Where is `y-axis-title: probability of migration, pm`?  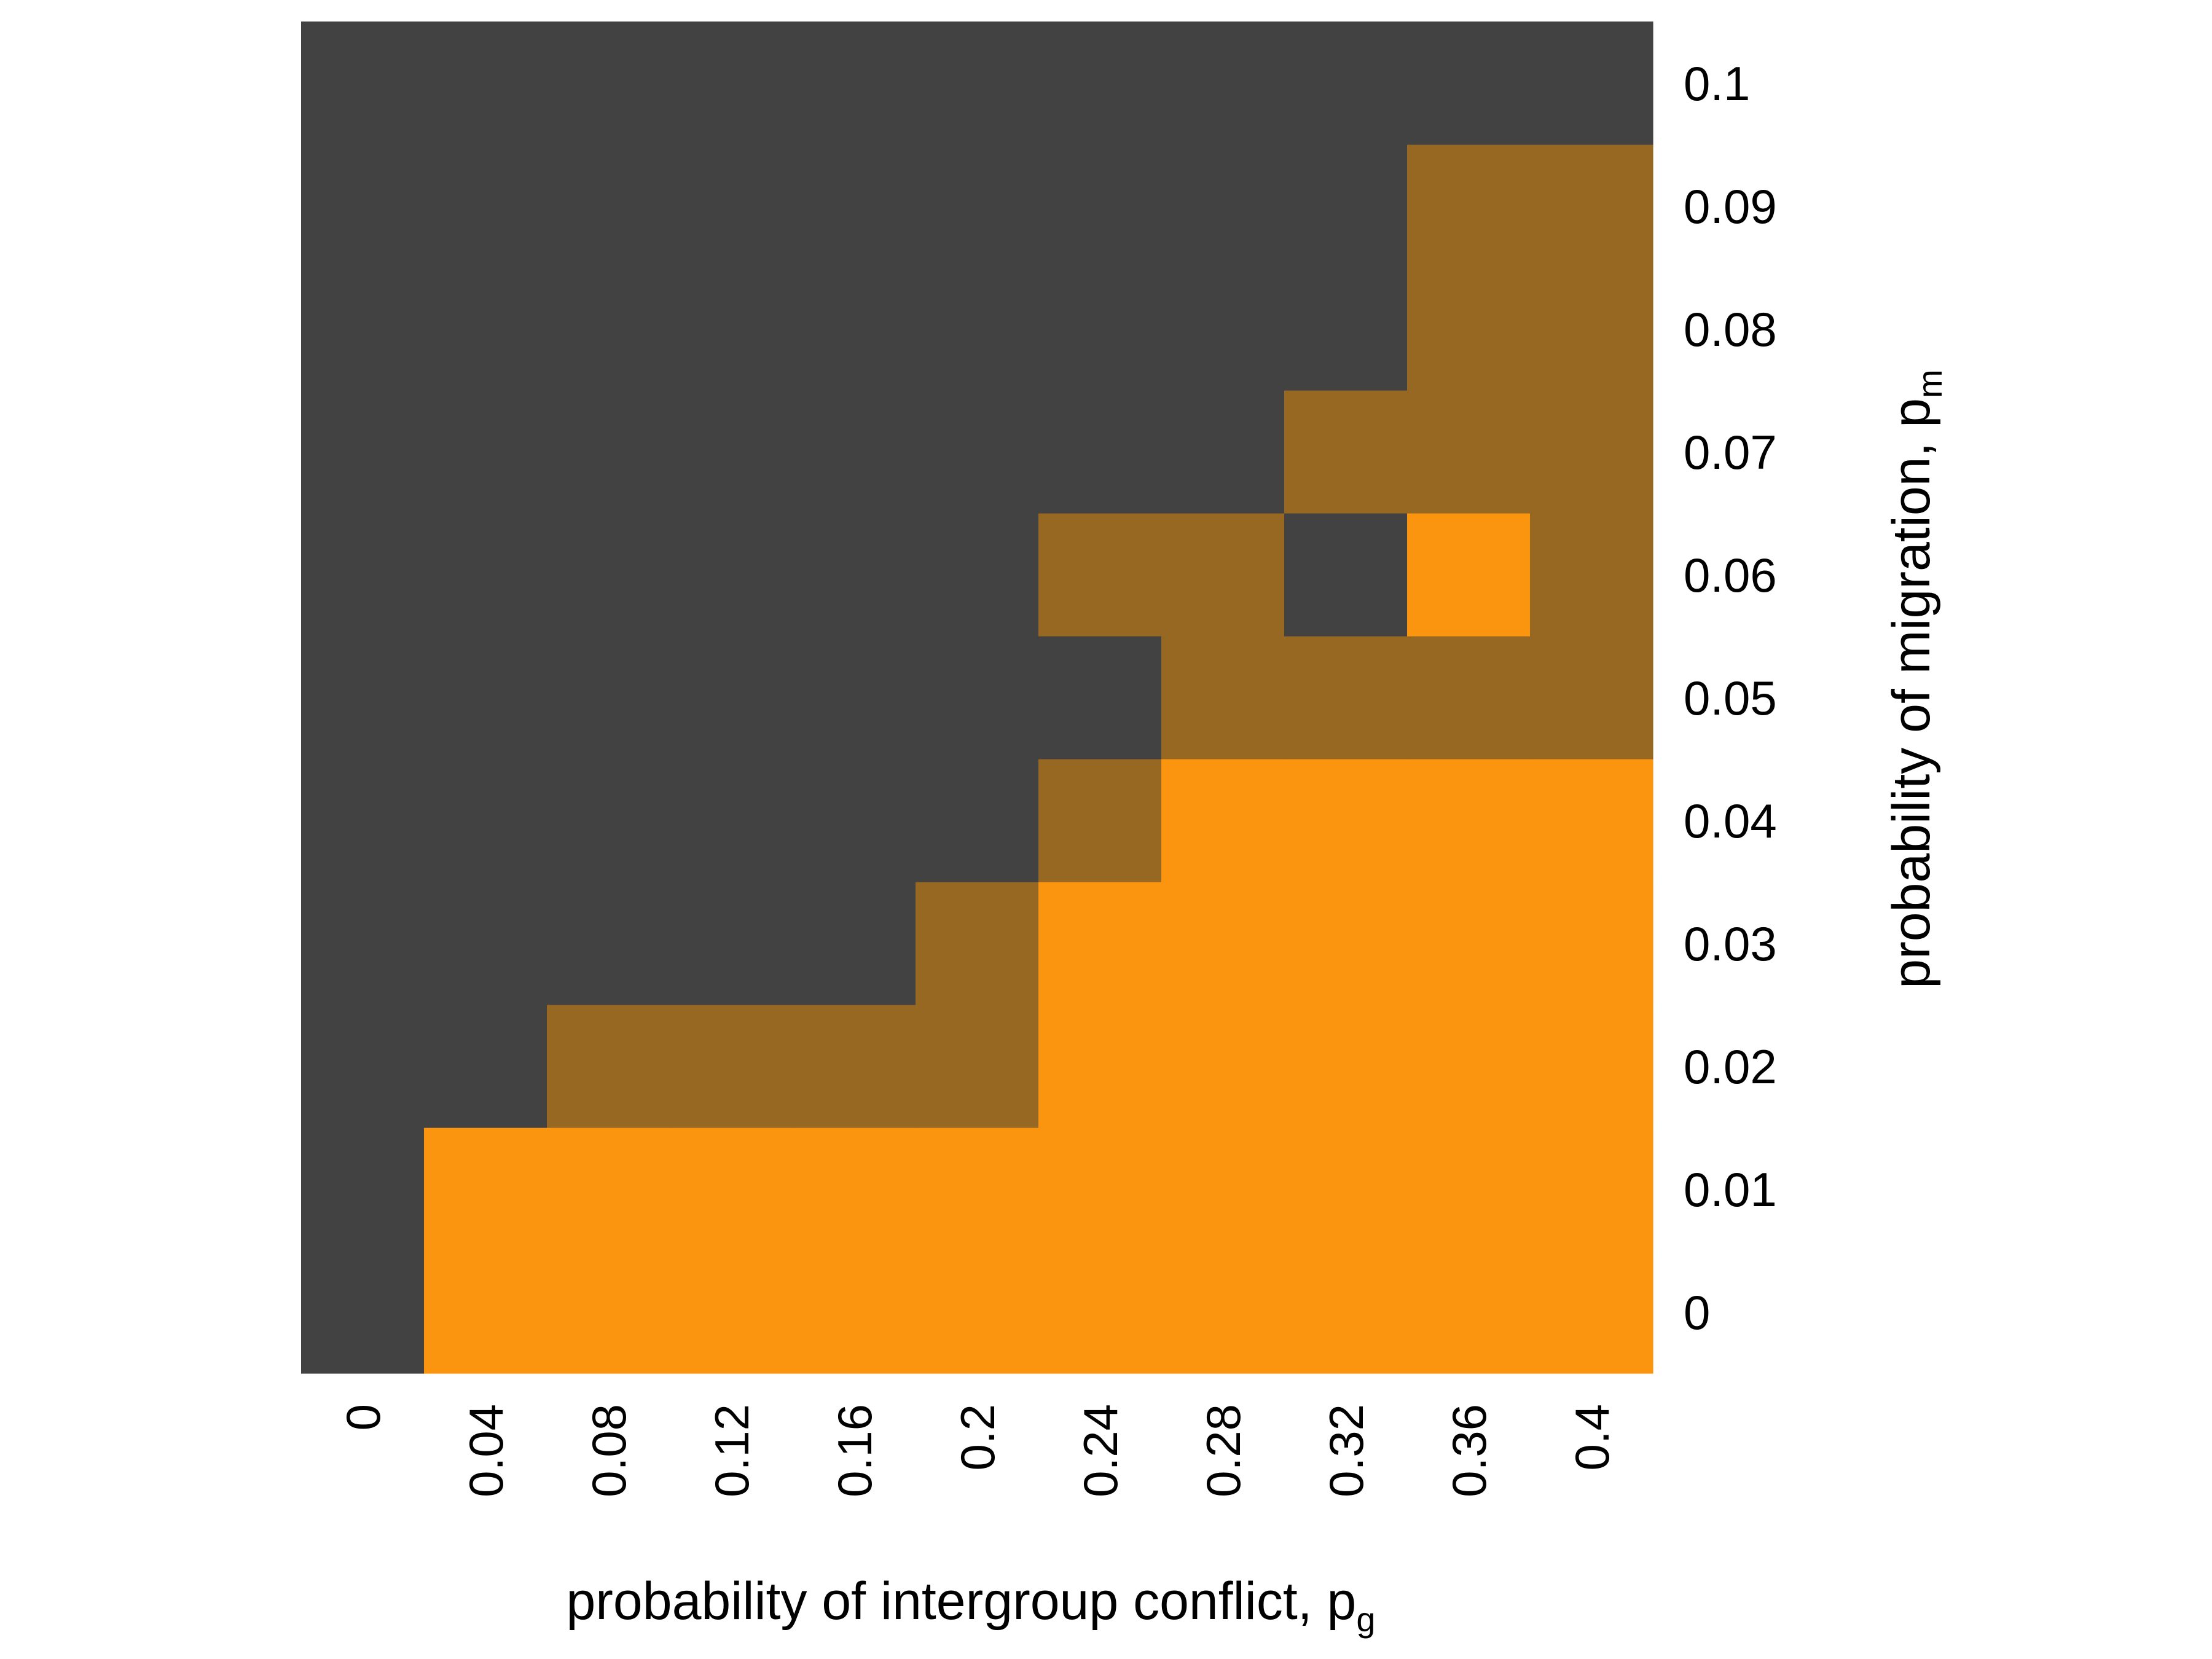 y-axis-title: probability of migration, pm is located at coordinates (1915, 678).